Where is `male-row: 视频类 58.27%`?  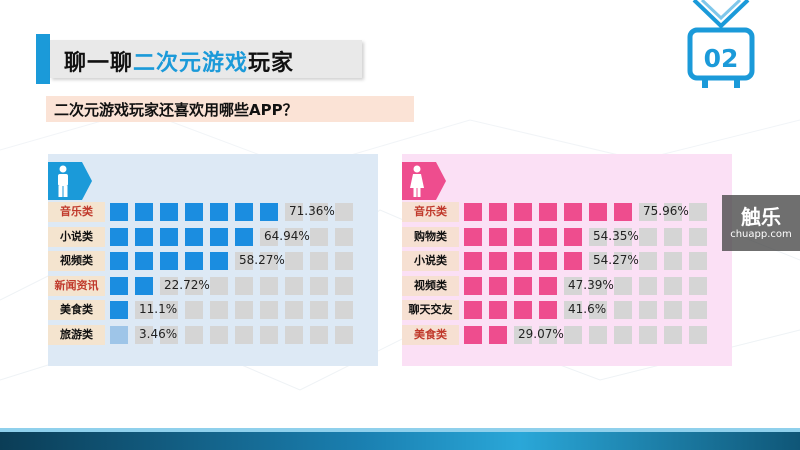 male-row: 视频类 58.27% is located at coordinates (213, 261).